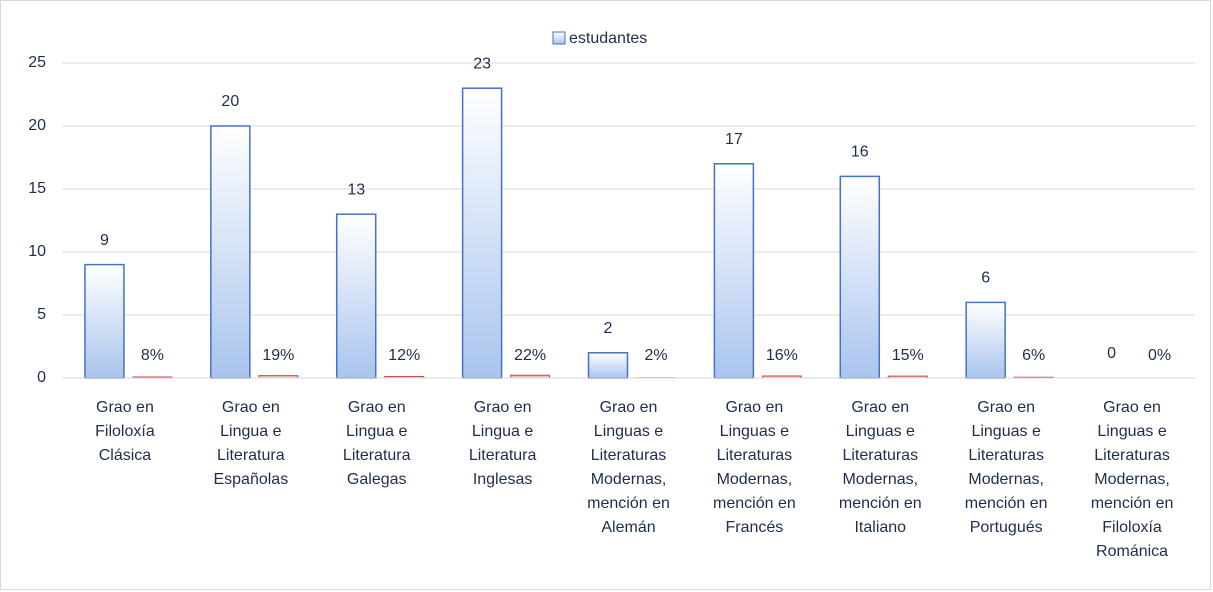 The width and height of the screenshot is (1213, 592). I want to click on data-label: 16%, so click(782, 355).